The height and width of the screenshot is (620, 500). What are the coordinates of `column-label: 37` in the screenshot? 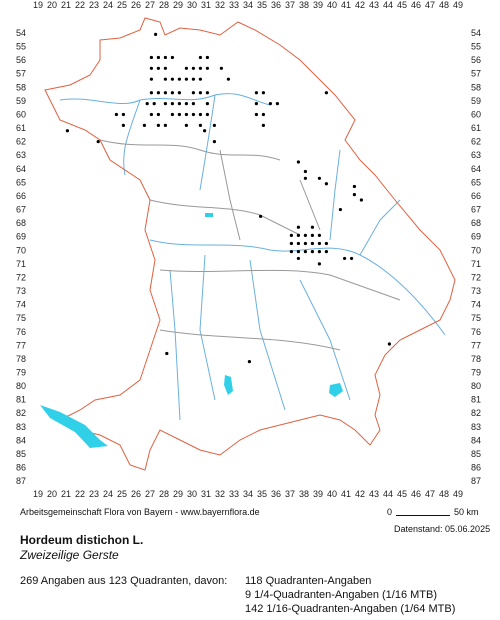 It's located at (290, 494).